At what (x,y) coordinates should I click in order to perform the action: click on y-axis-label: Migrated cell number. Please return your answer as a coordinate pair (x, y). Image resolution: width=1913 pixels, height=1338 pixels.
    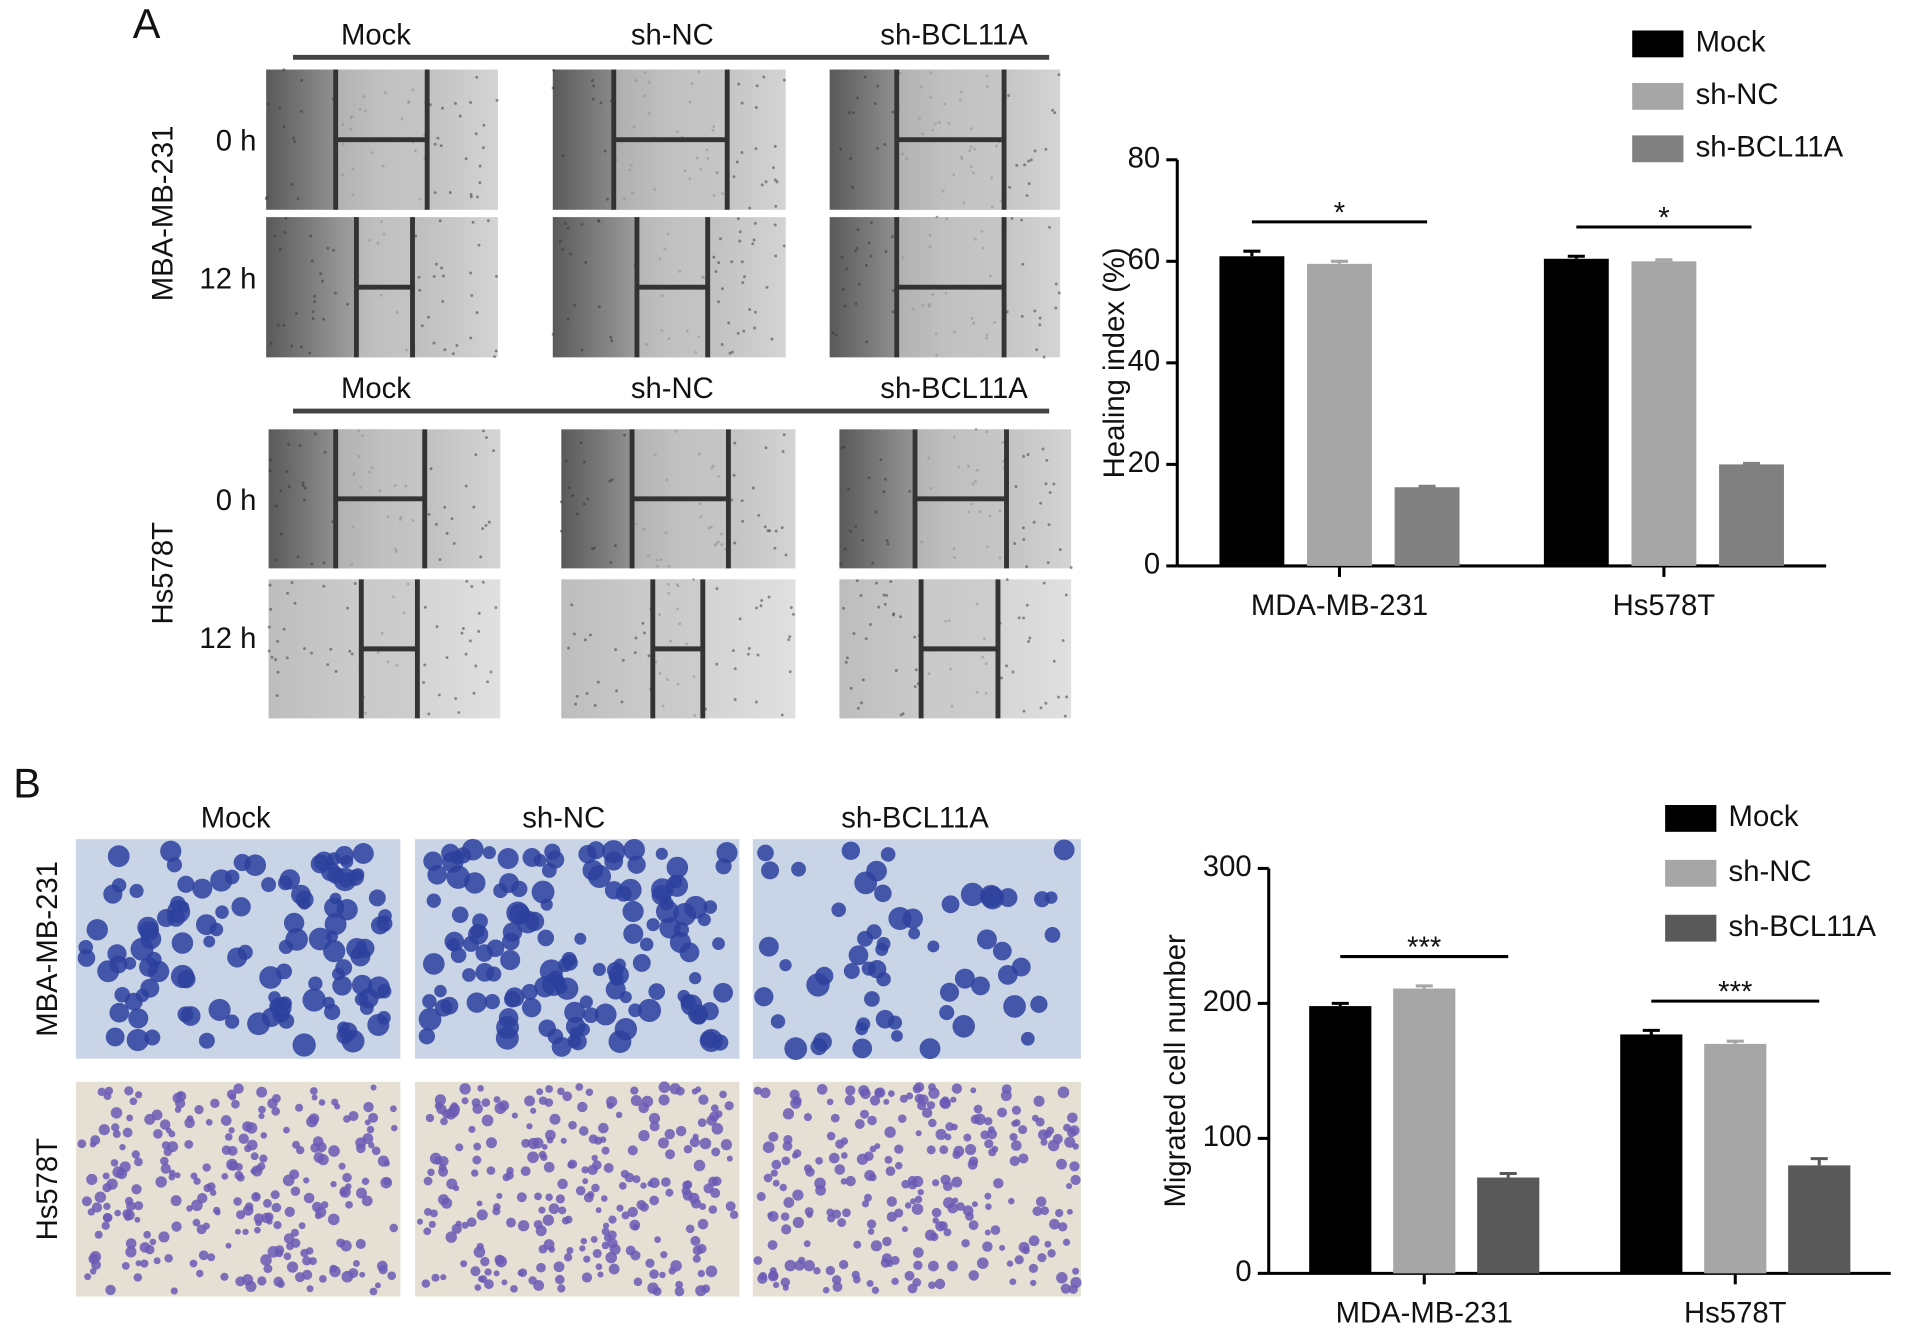
    Looking at the image, I should click on (1176, 1071).